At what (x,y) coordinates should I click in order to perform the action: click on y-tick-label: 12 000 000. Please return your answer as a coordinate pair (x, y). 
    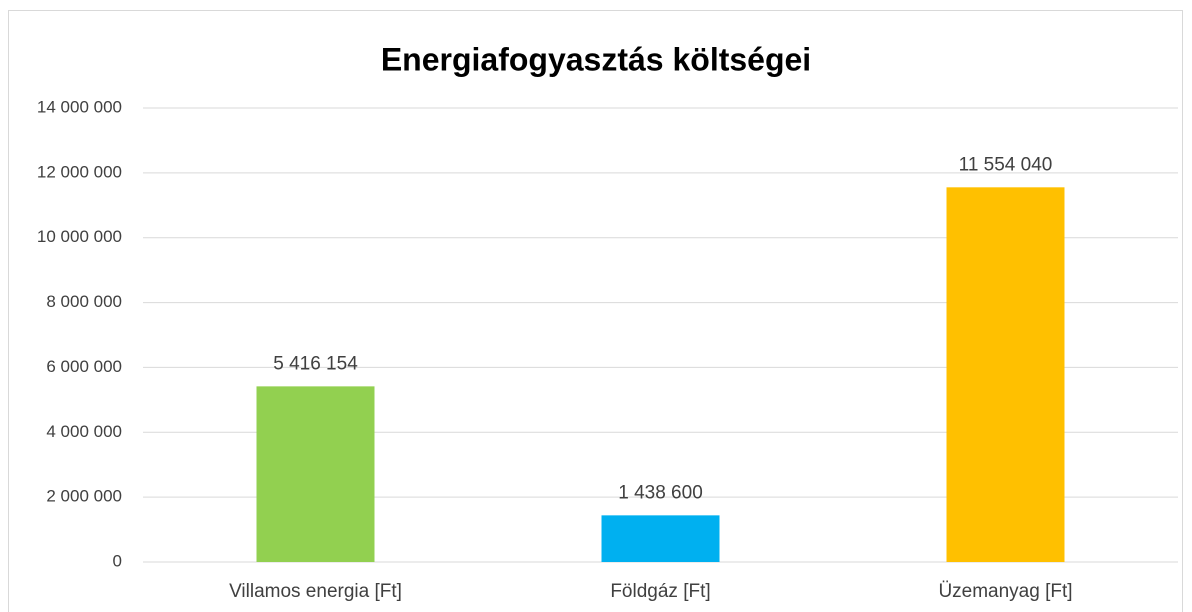
    Looking at the image, I should click on (79, 171).